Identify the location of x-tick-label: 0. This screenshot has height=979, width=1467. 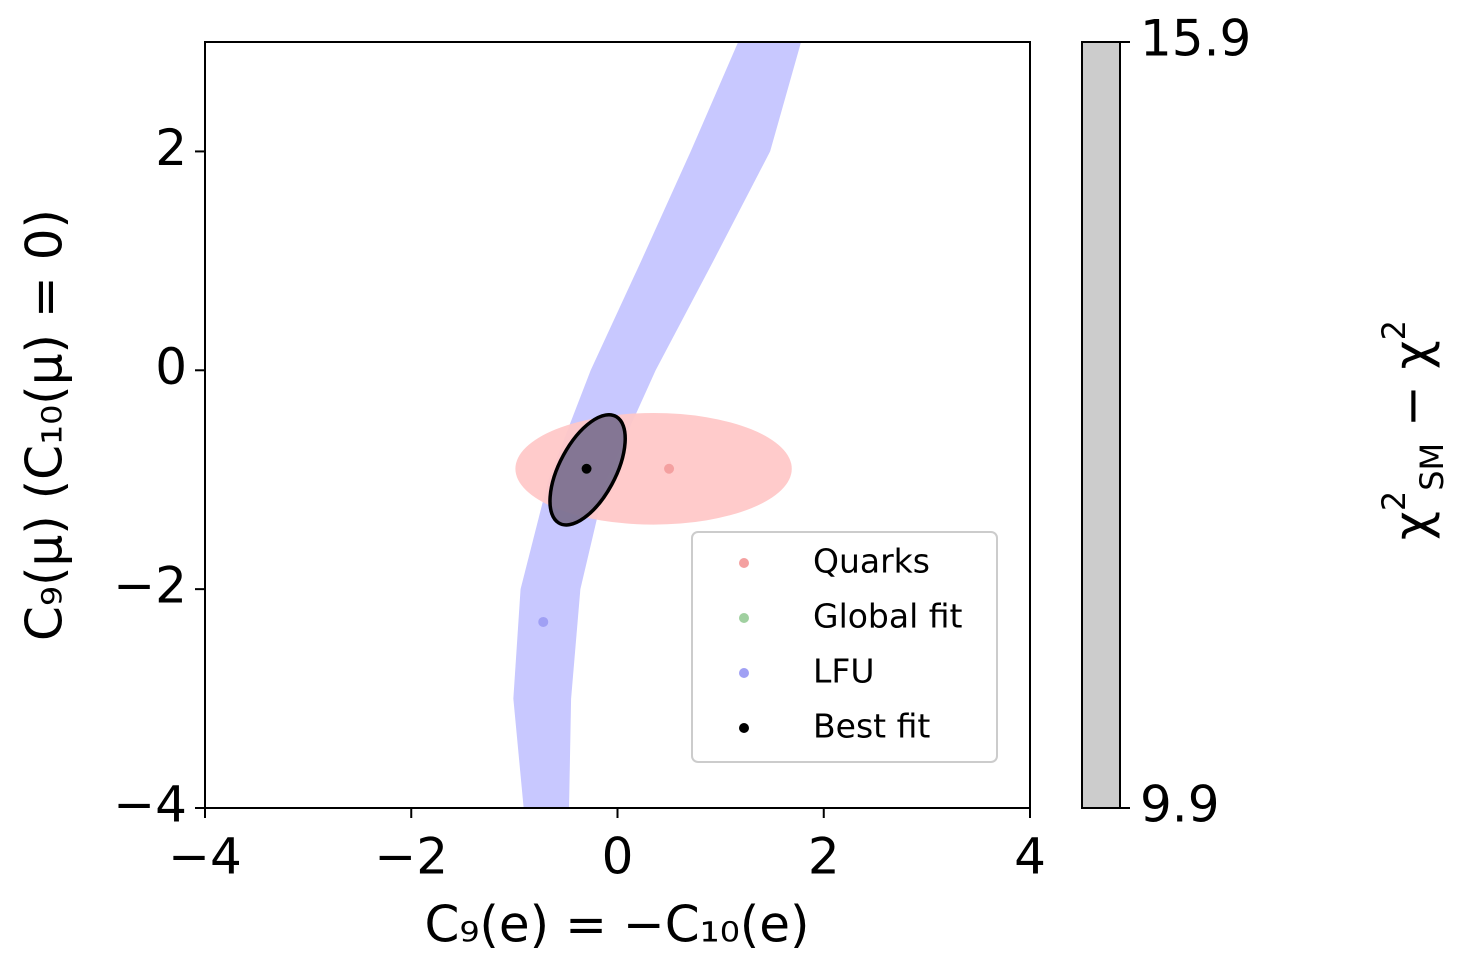
(618, 857).